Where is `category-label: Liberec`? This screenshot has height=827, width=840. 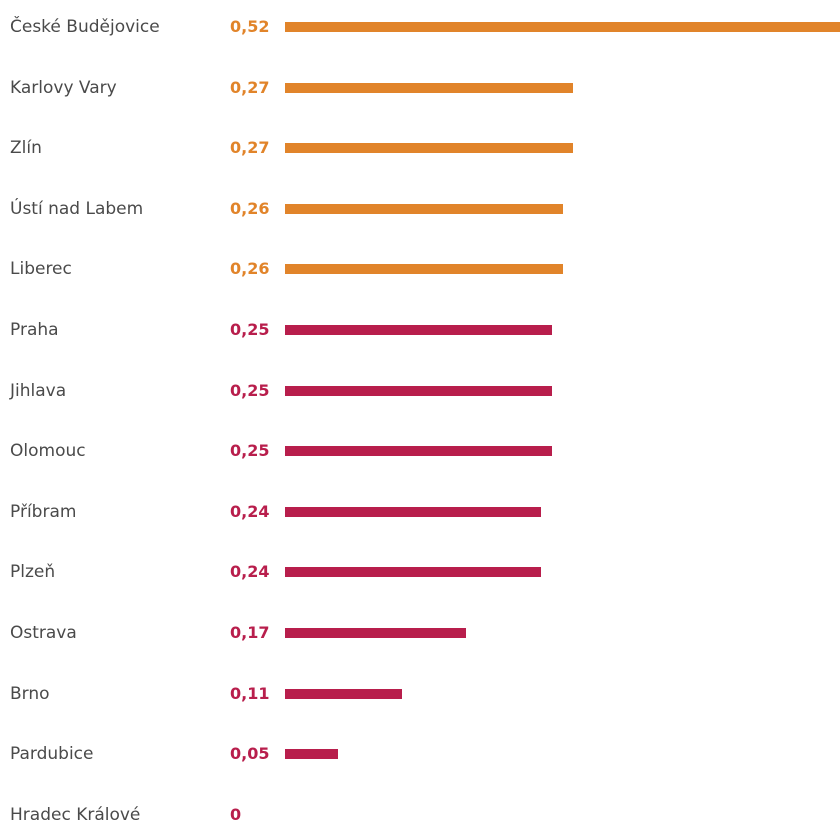 category-label: Liberec is located at coordinates (41, 269).